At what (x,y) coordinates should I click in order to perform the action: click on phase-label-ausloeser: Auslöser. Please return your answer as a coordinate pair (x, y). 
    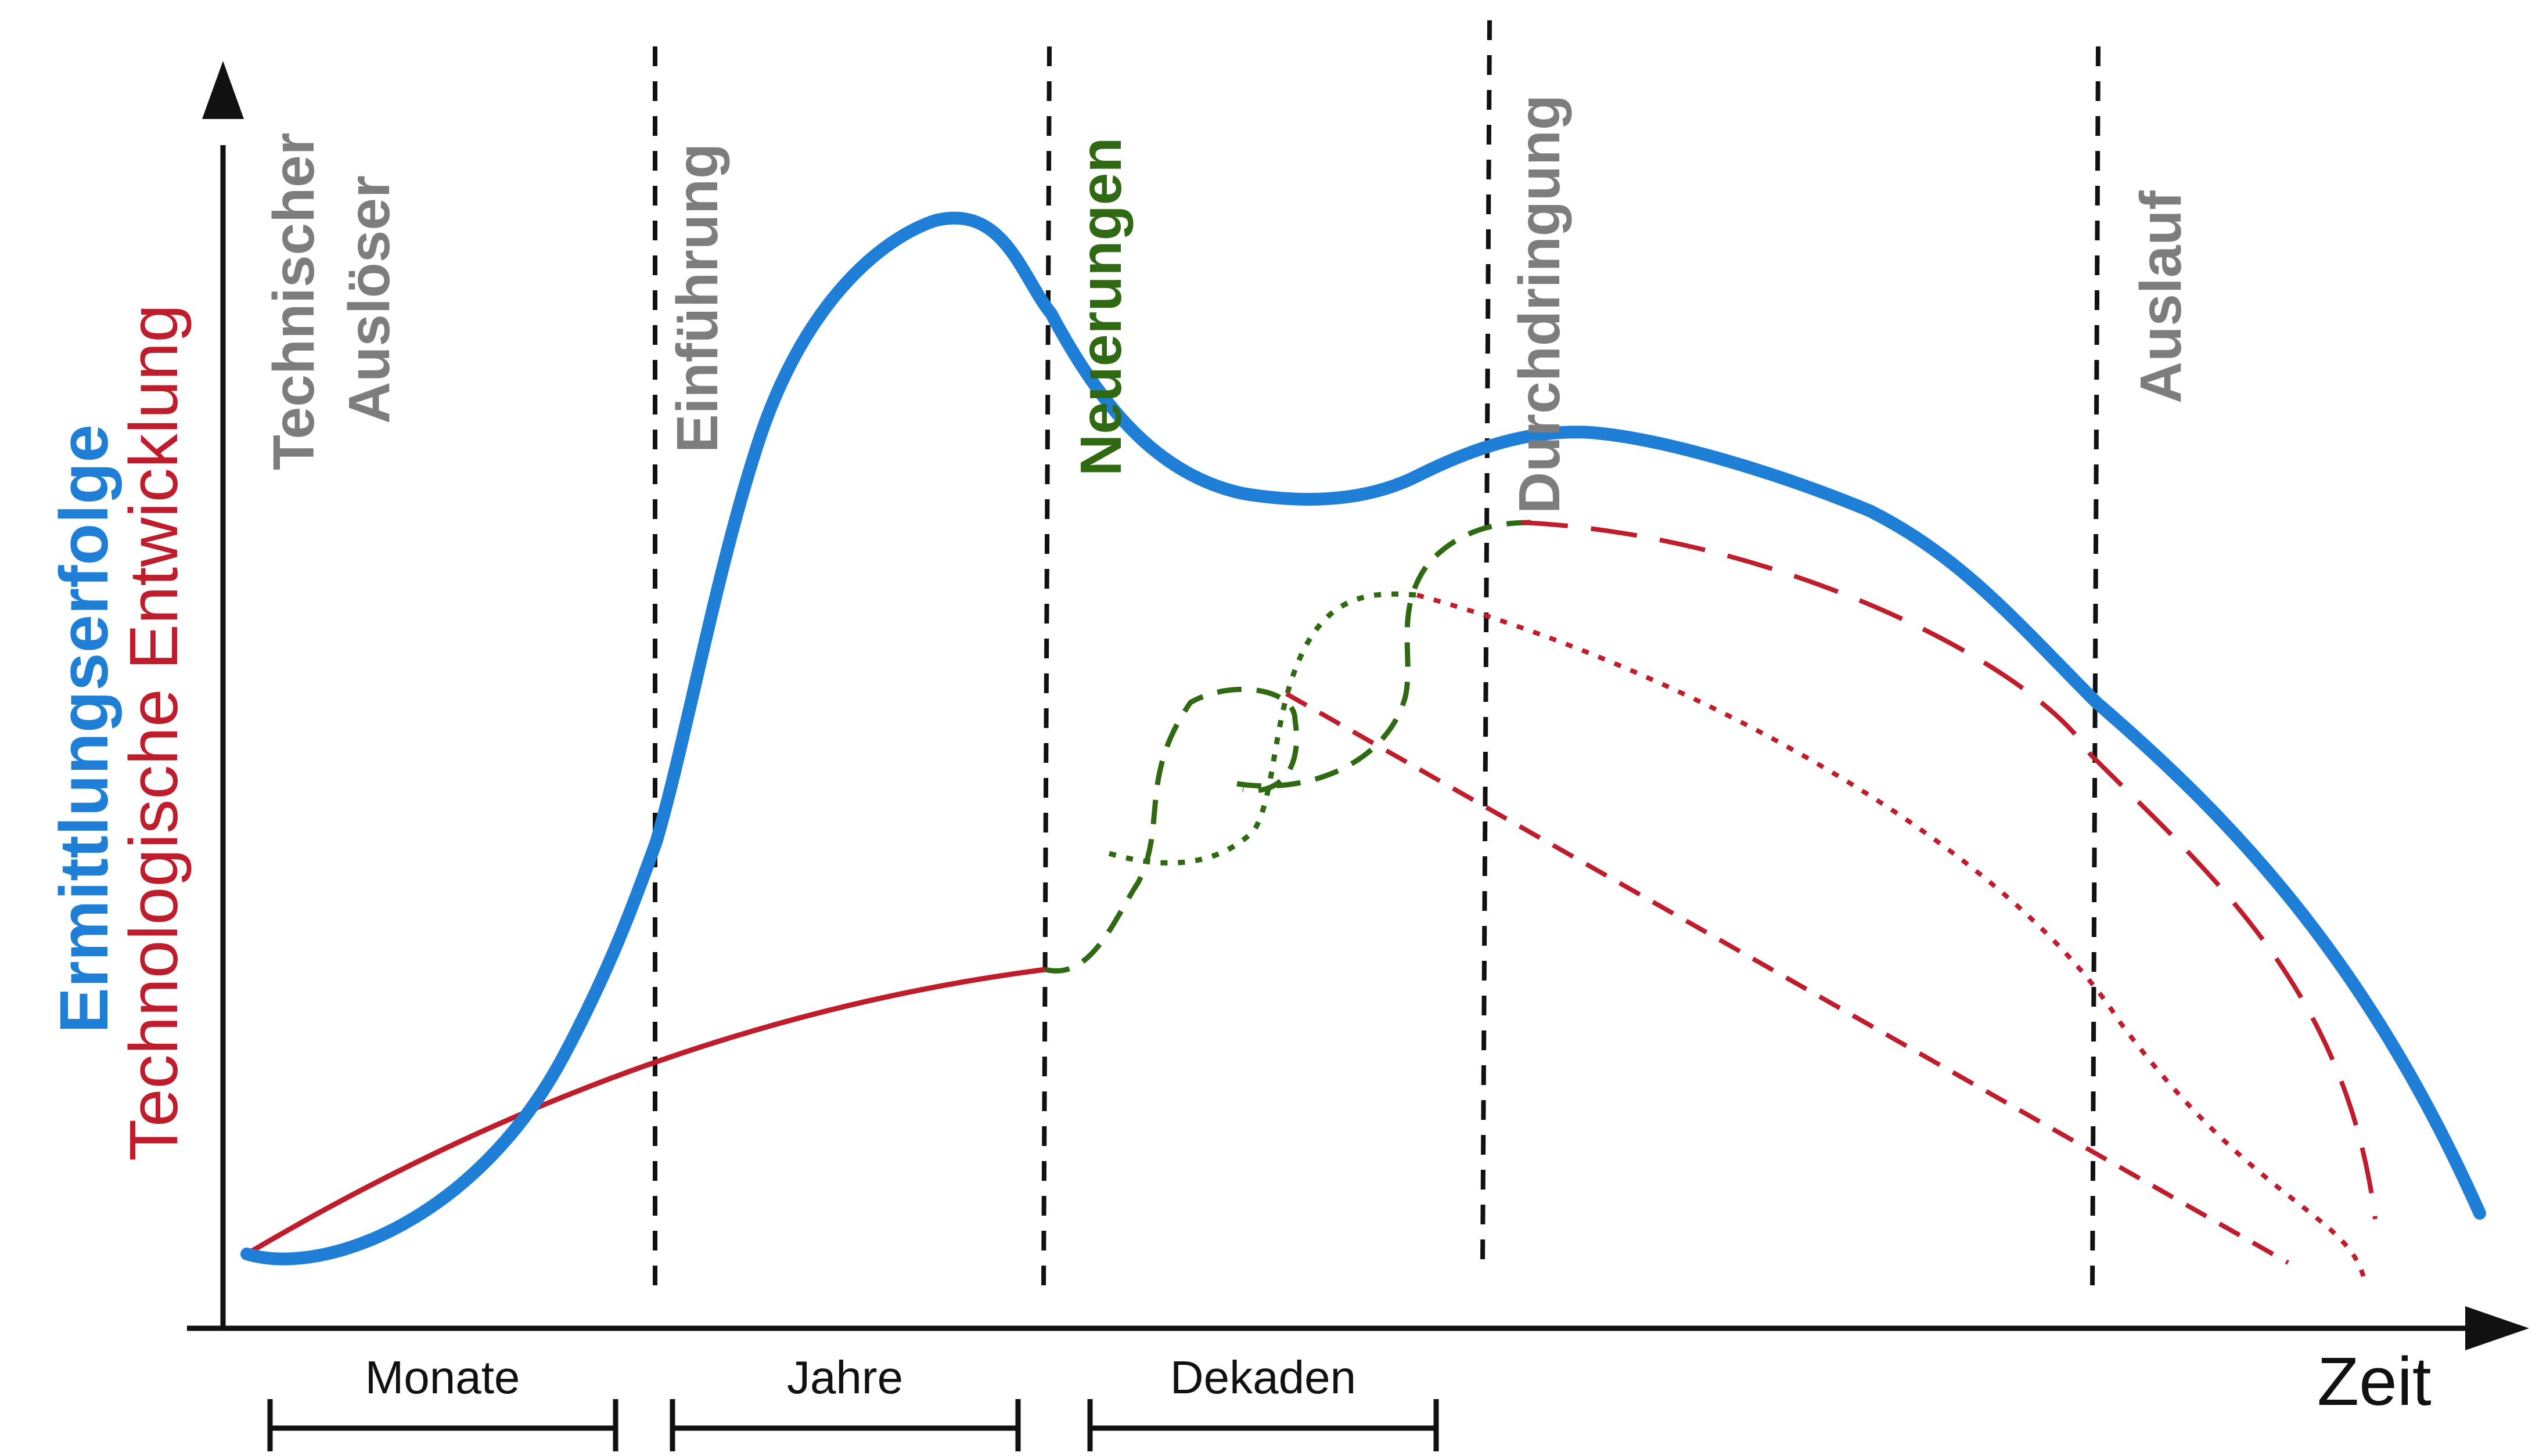
    Looking at the image, I should click on (369, 299).